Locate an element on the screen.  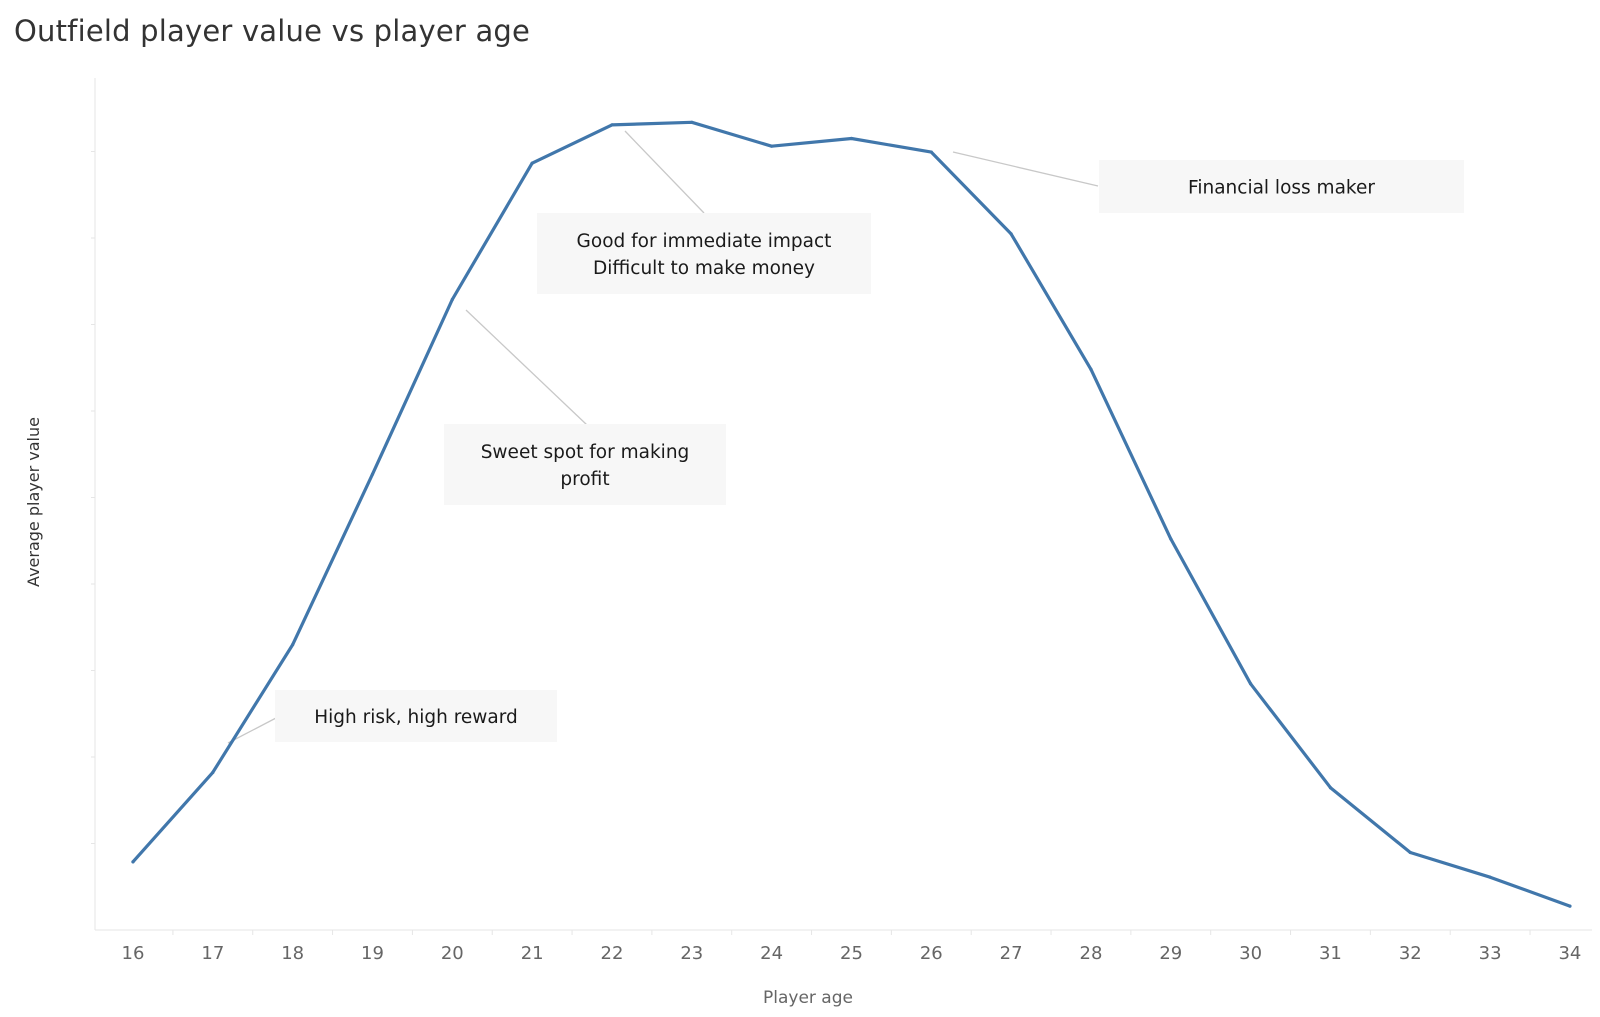
x-tick-label: 16 is located at coordinates (133, 953).